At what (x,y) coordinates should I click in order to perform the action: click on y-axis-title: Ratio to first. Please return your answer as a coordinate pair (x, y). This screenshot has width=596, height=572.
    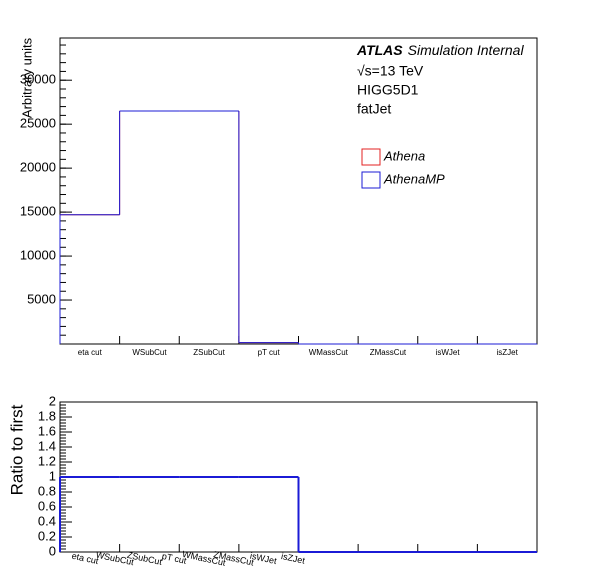
    Looking at the image, I should click on (16, 449).